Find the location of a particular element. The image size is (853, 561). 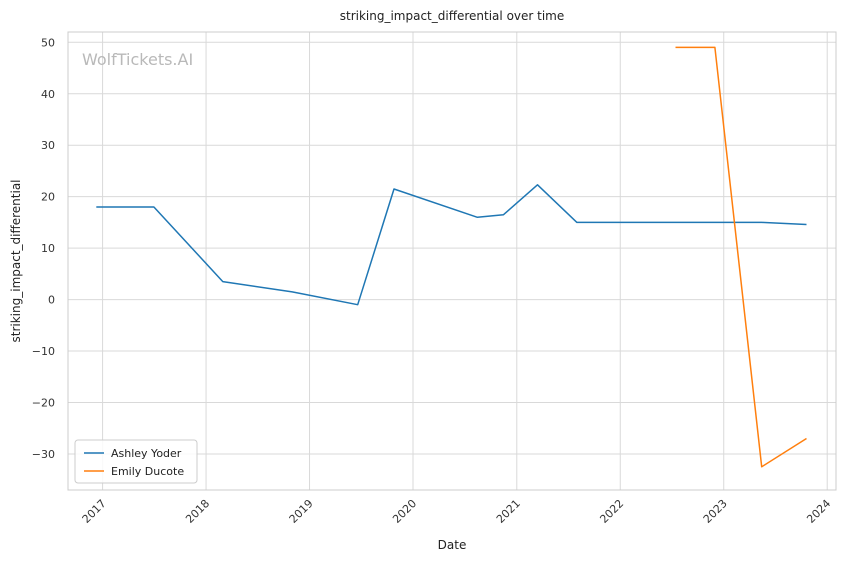

y-tick-label: −10 is located at coordinates (43, 351).